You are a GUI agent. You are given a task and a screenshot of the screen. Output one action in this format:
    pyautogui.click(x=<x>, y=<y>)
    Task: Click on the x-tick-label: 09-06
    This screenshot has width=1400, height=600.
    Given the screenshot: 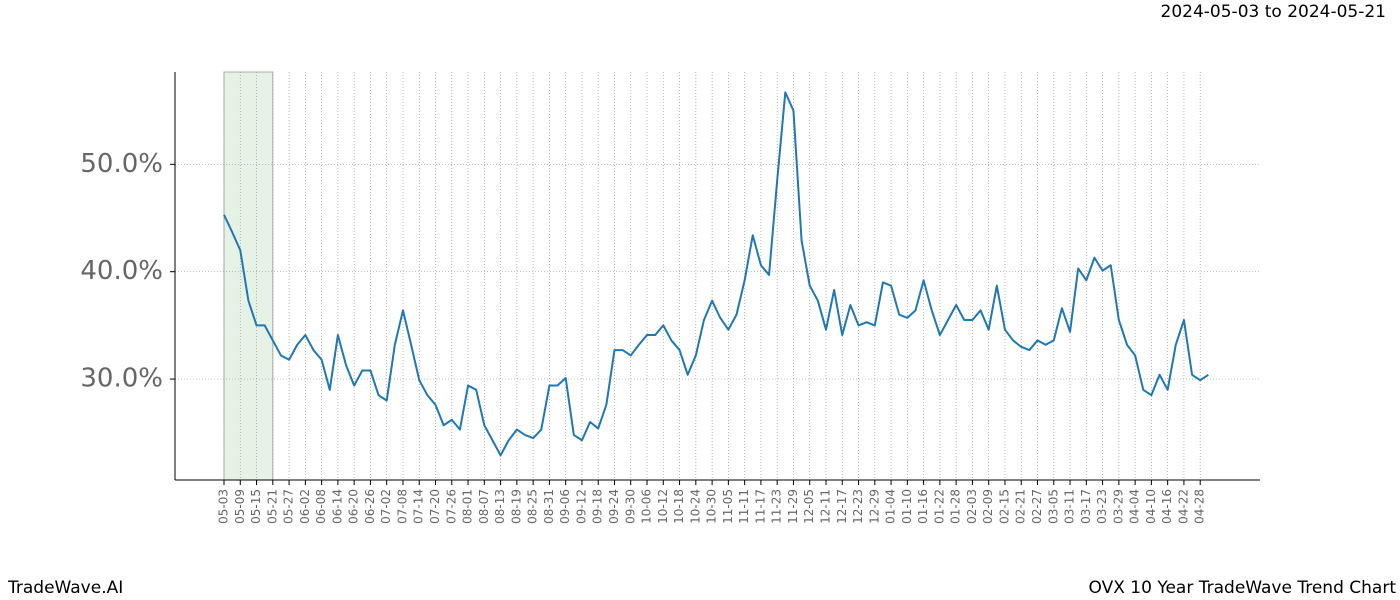 What is the action you would take?
    pyautogui.click(x=565, y=506)
    